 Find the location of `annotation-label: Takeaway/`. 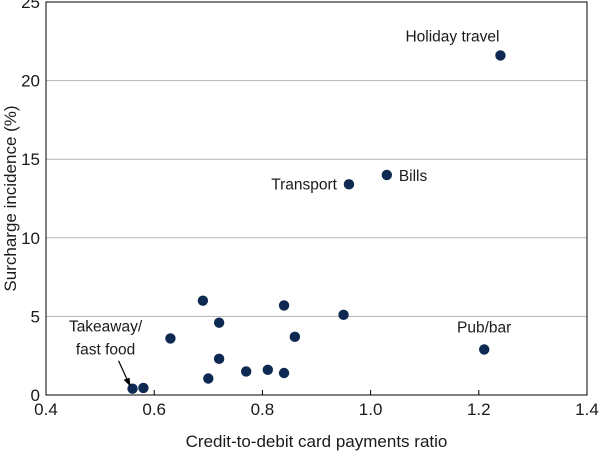

annotation-label: Takeaway/ is located at coordinates (106, 327).